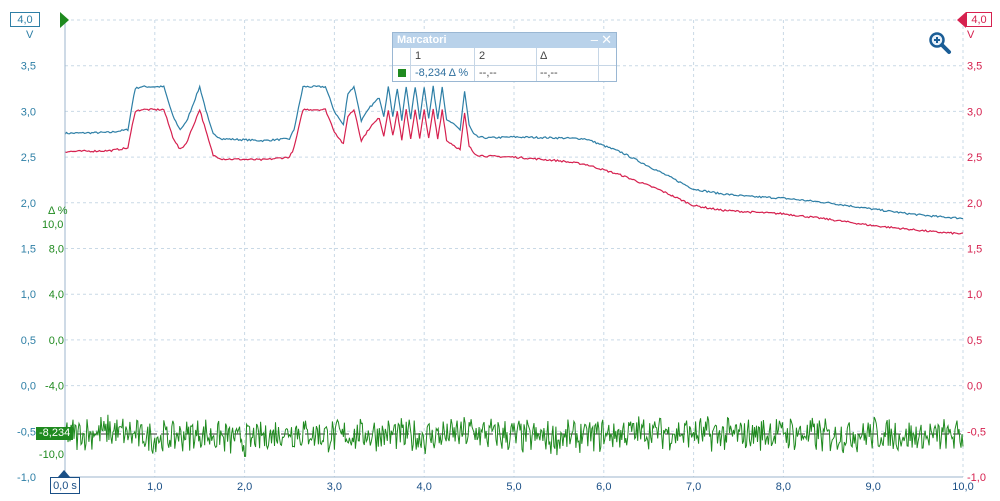 This screenshot has width=1000, height=501. Describe the element at coordinates (873, 487) in the screenshot. I see `x-tick-label: 9,0` at that location.